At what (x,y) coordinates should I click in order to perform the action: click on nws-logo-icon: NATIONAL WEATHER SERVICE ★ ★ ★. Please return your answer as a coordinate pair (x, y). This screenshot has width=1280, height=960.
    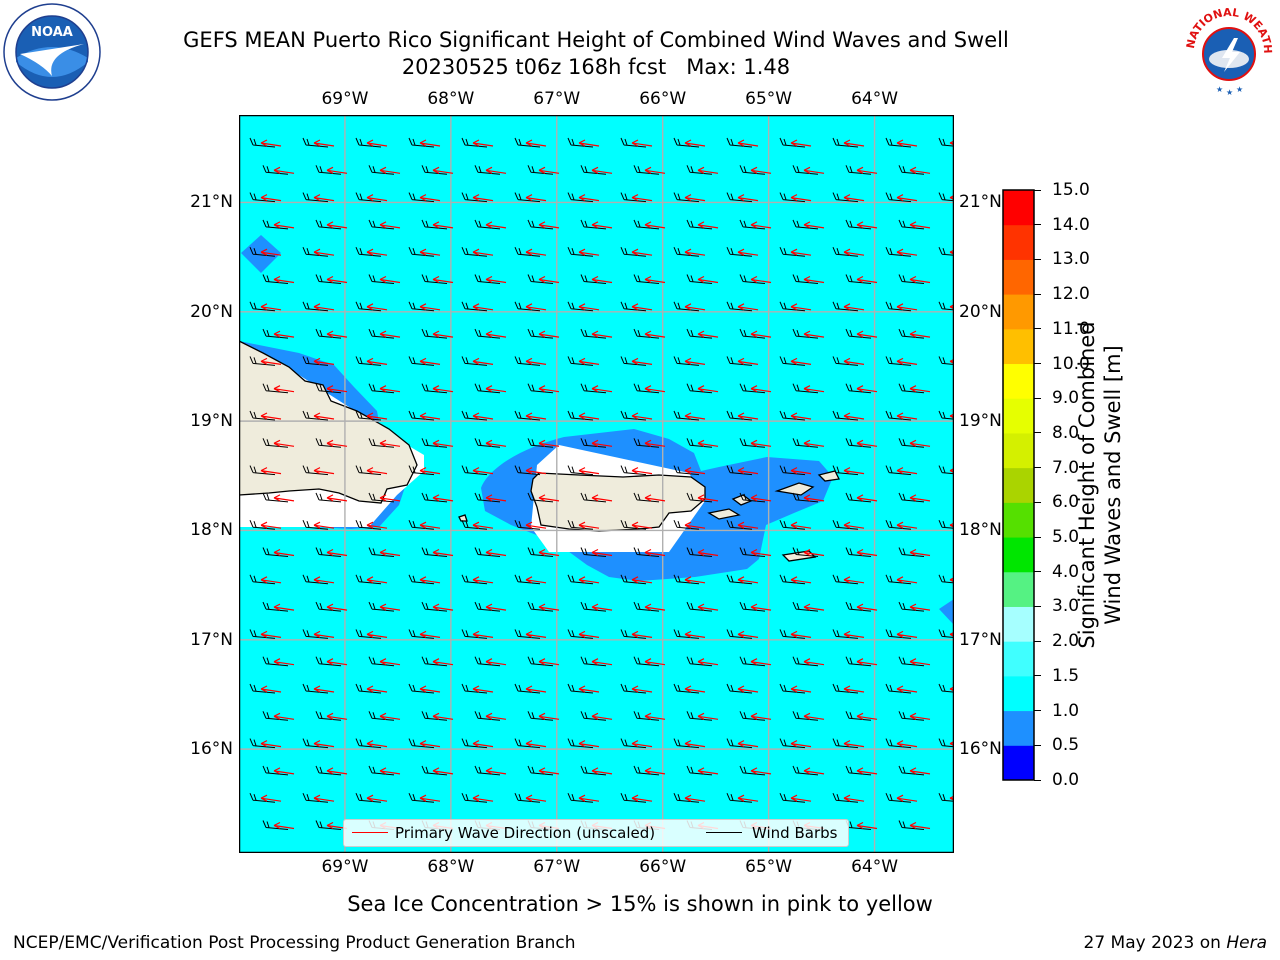
    Looking at the image, I should click on (1227, 50).